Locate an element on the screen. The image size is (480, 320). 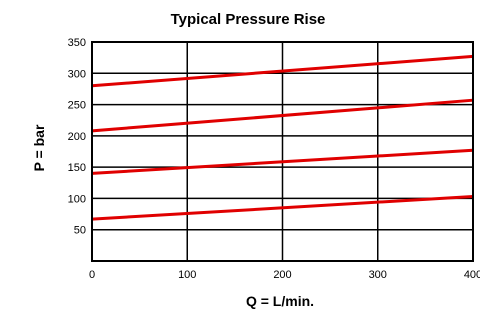
x-tick-labels: 0 100 200 300 400 is located at coordinates (284, 275).